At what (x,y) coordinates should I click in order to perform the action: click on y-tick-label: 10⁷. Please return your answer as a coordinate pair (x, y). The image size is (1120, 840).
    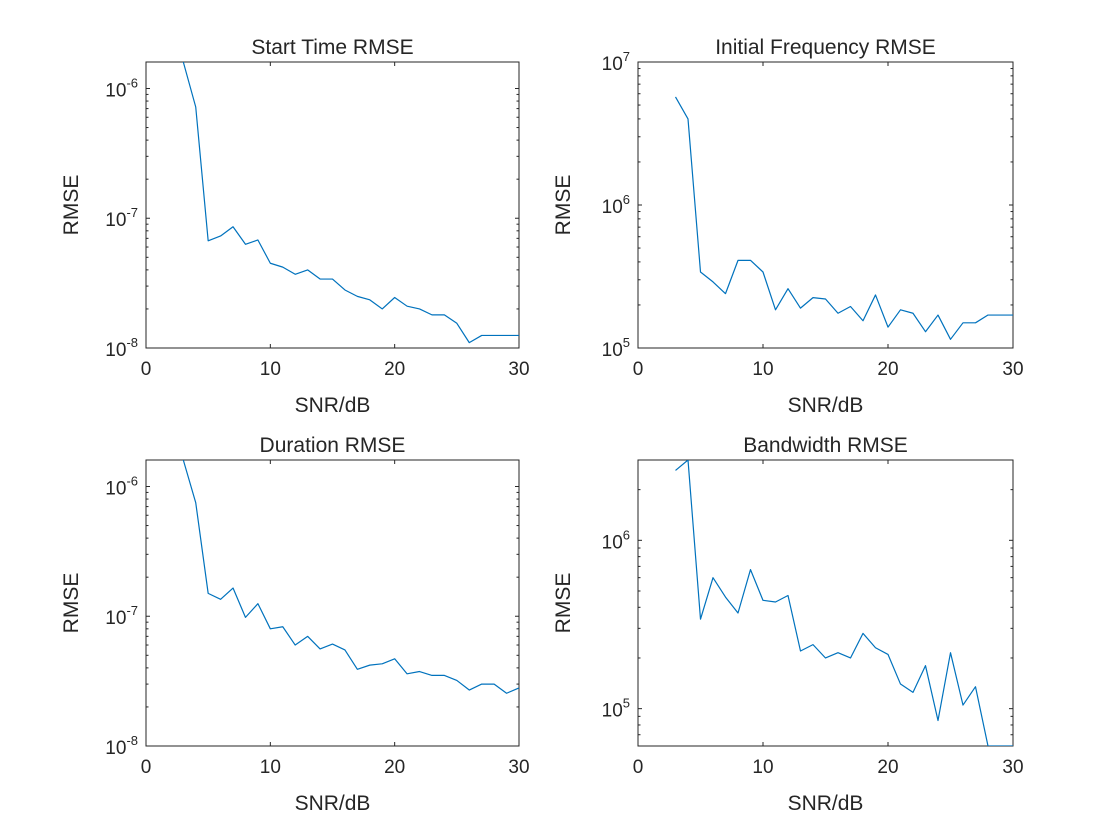
    Looking at the image, I should click on (616, 62).